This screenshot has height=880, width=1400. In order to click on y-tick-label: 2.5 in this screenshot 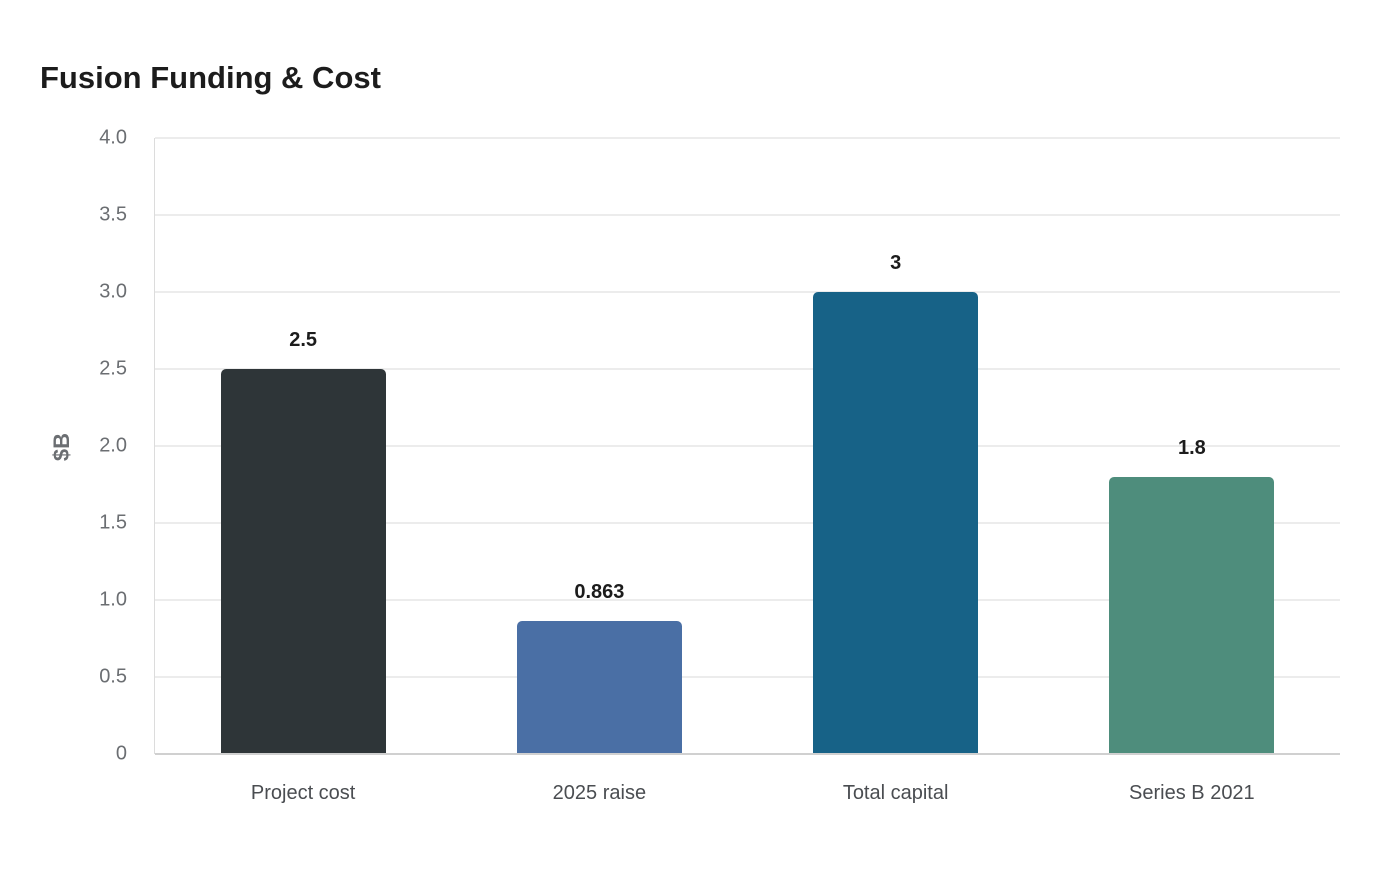, I will do `click(113, 368)`.